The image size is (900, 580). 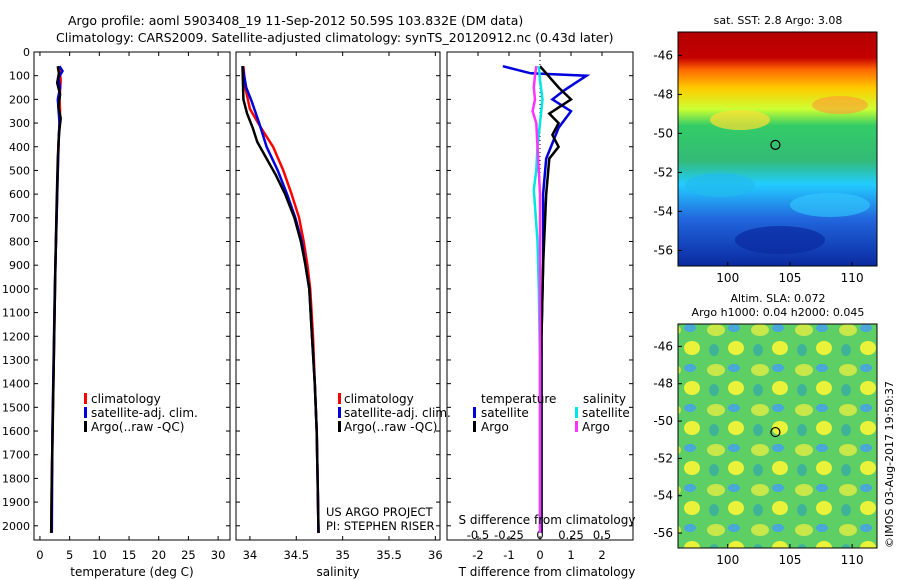 I want to click on x2-tick-label: 0.5, so click(x=602, y=535).